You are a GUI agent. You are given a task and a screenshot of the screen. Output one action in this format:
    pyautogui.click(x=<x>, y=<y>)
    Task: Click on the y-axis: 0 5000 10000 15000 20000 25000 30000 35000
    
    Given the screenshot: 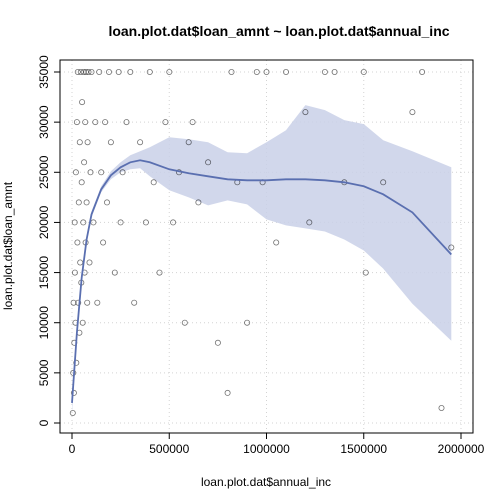 What is the action you would take?
    pyautogui.click(x=49, y=240)
    